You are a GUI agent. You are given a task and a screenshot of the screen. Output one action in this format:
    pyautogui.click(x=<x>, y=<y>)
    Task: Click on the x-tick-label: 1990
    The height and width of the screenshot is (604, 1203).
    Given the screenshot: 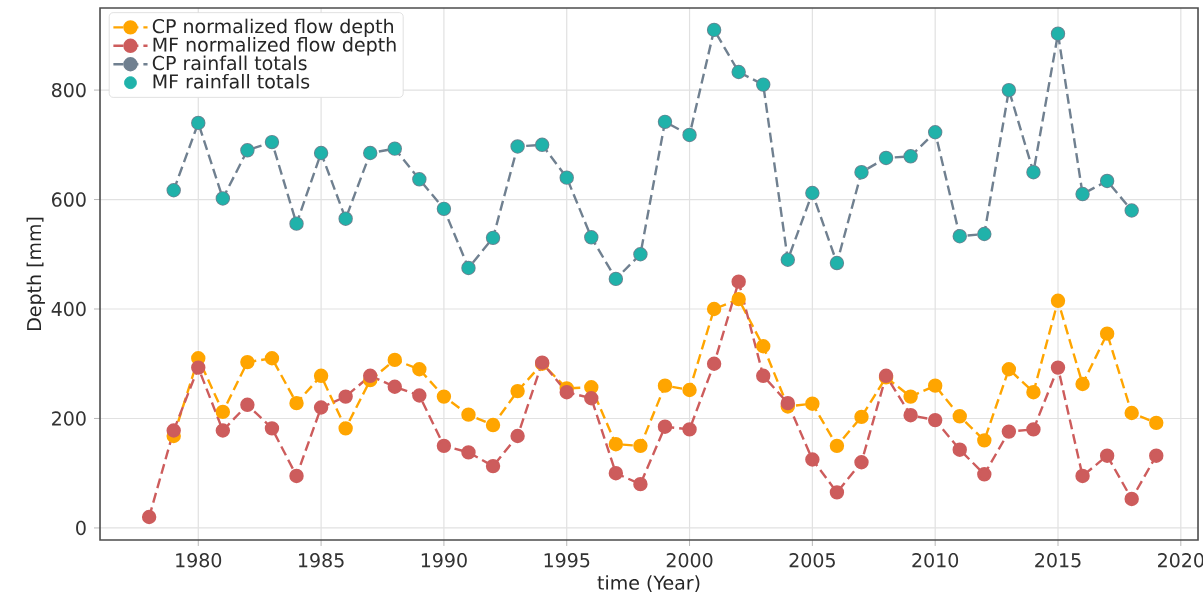 What is the action you would take?
    pyautogui.click(x=444, y=560)
    